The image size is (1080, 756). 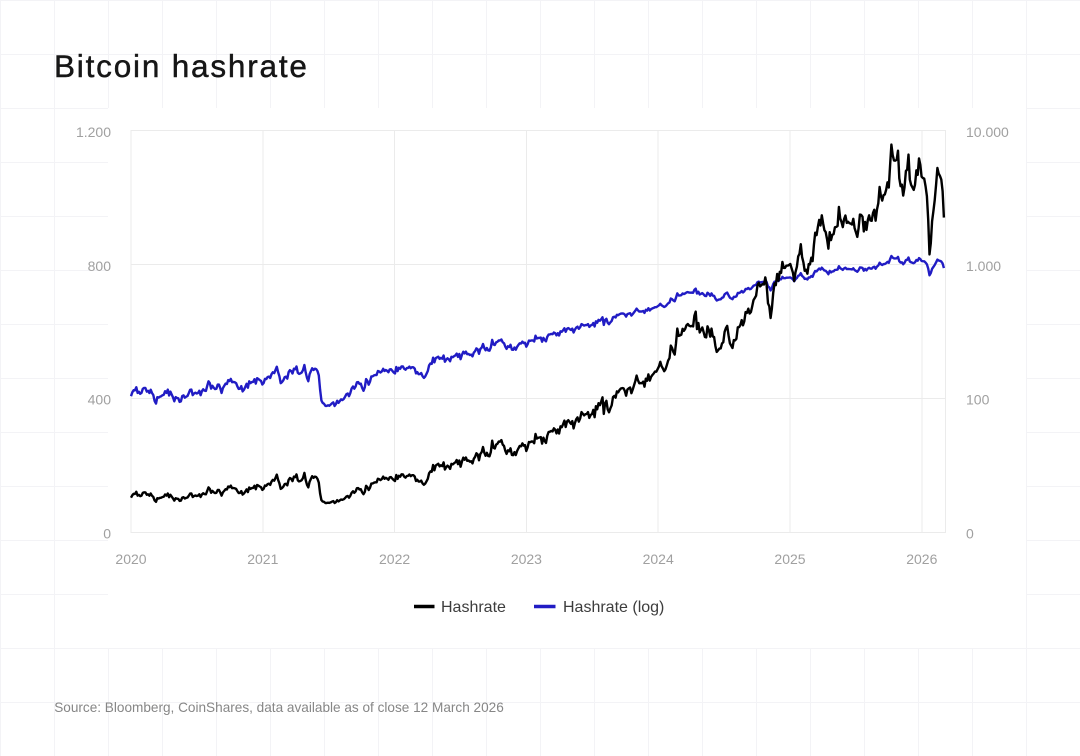 I want to click on svg-text: 400, so click(x=100, y=400).